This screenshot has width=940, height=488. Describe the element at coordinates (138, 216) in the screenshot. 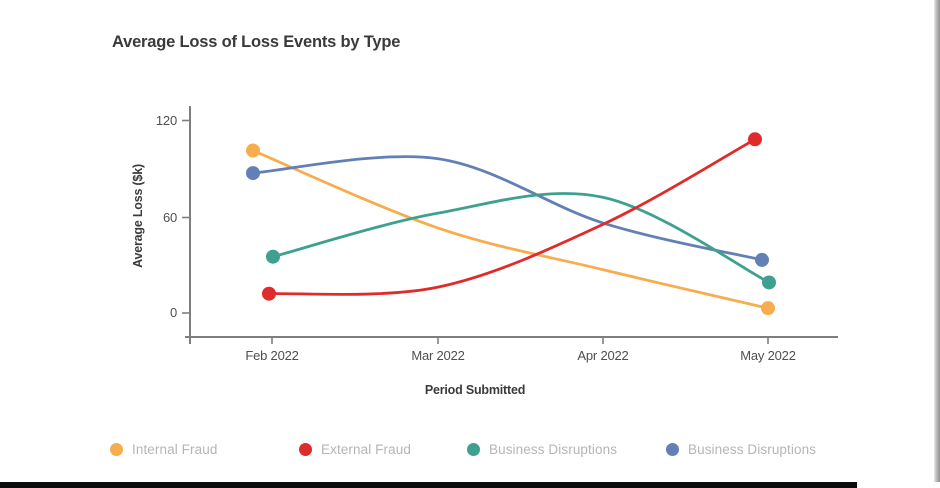

I see `y-axis-title: Average Loss ($k)` at that location.